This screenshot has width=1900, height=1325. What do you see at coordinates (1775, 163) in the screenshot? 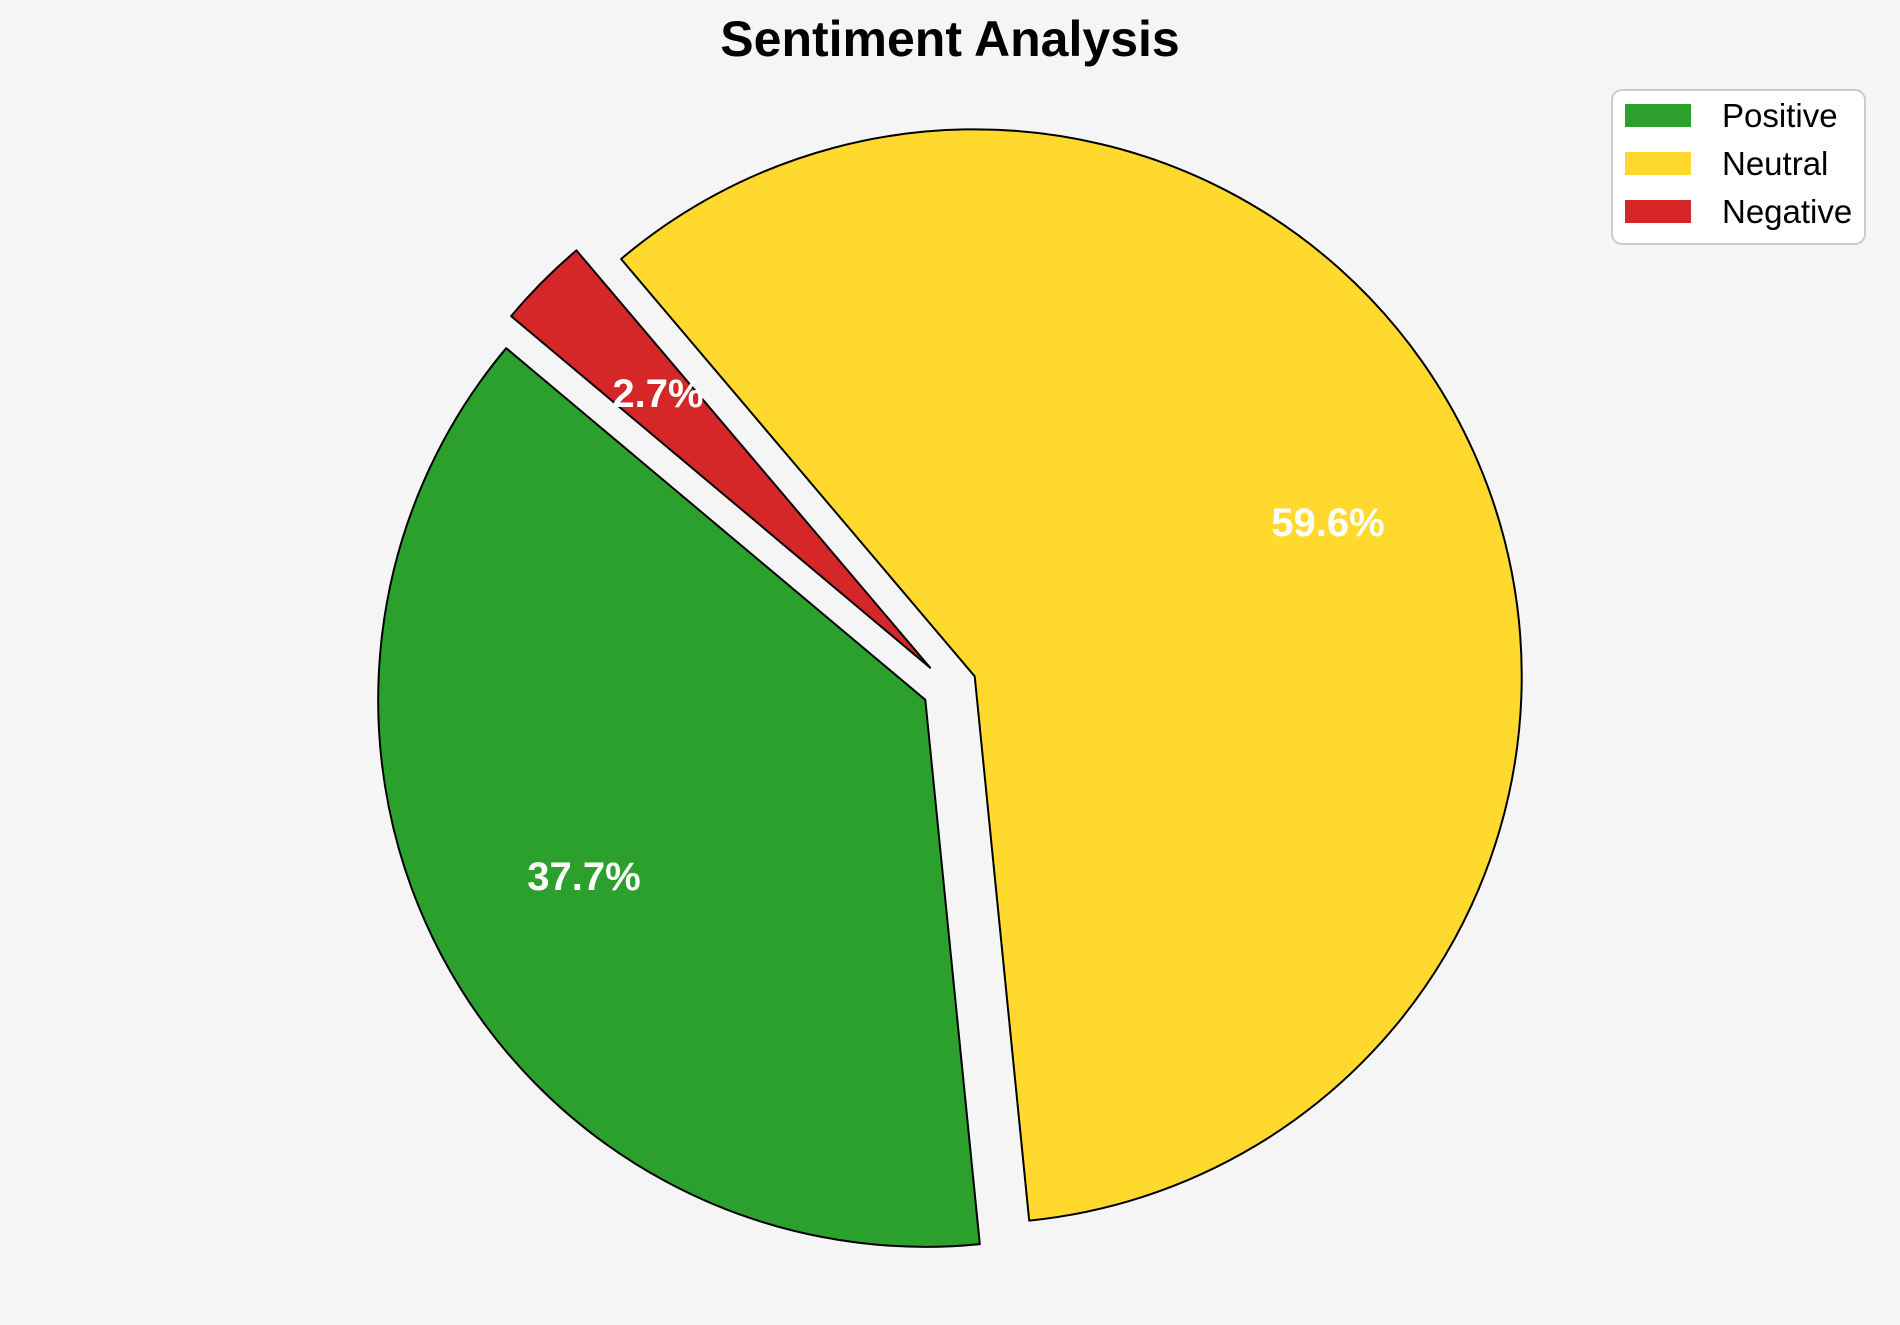
I see `svg-text: Neutral` at bounding box center [1775, 163].